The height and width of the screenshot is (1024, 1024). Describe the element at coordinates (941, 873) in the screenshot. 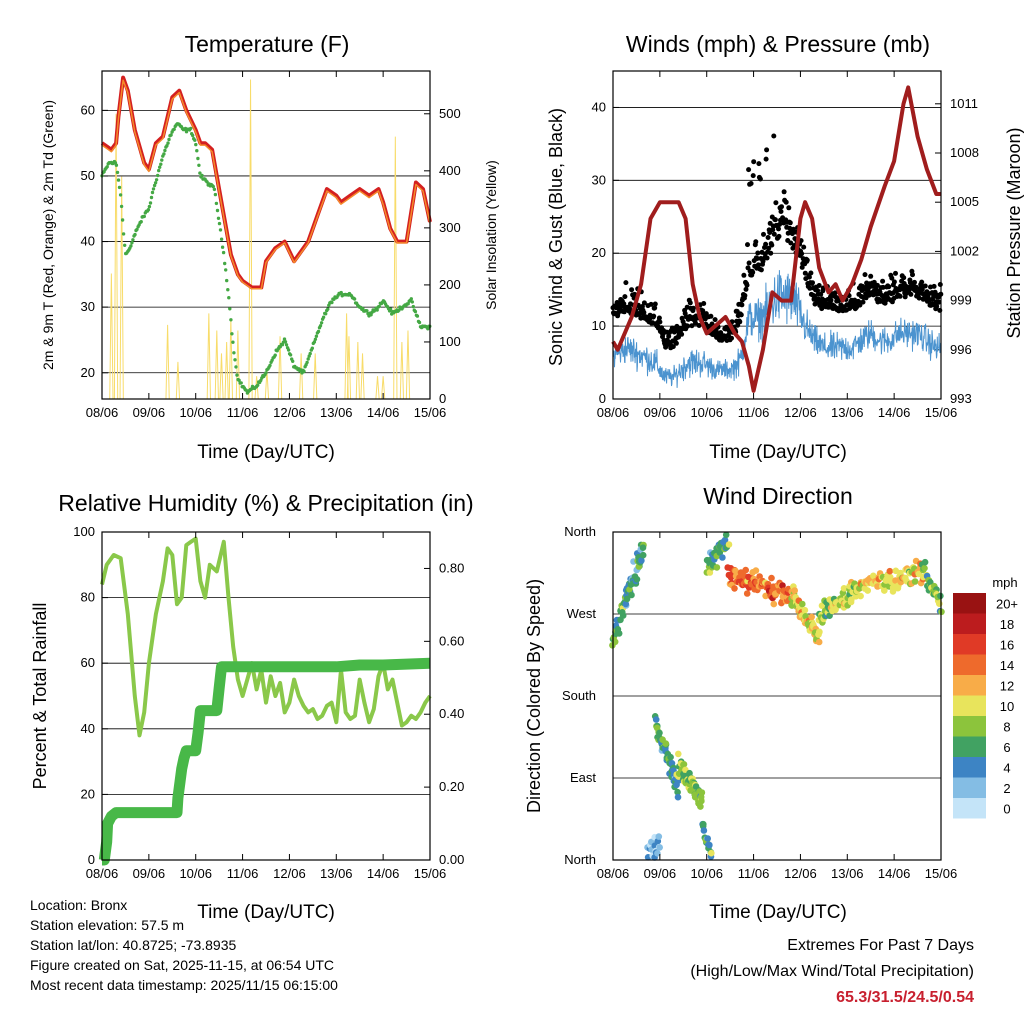

I see `x-tick-label: 15/06` at that location.